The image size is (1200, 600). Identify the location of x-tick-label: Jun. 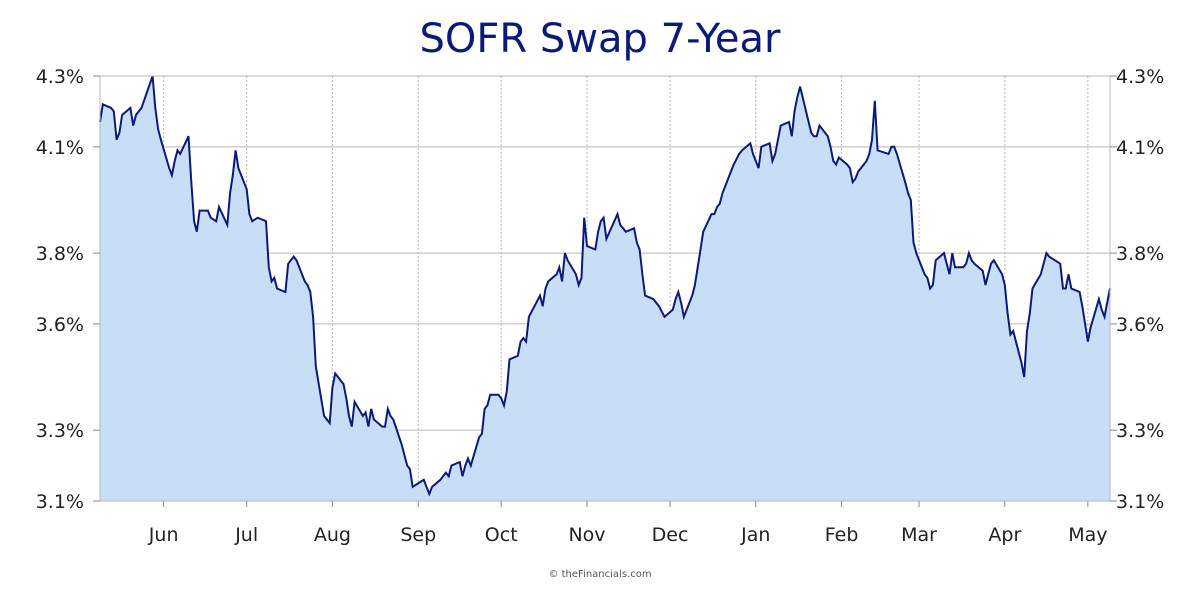
(163, 535).